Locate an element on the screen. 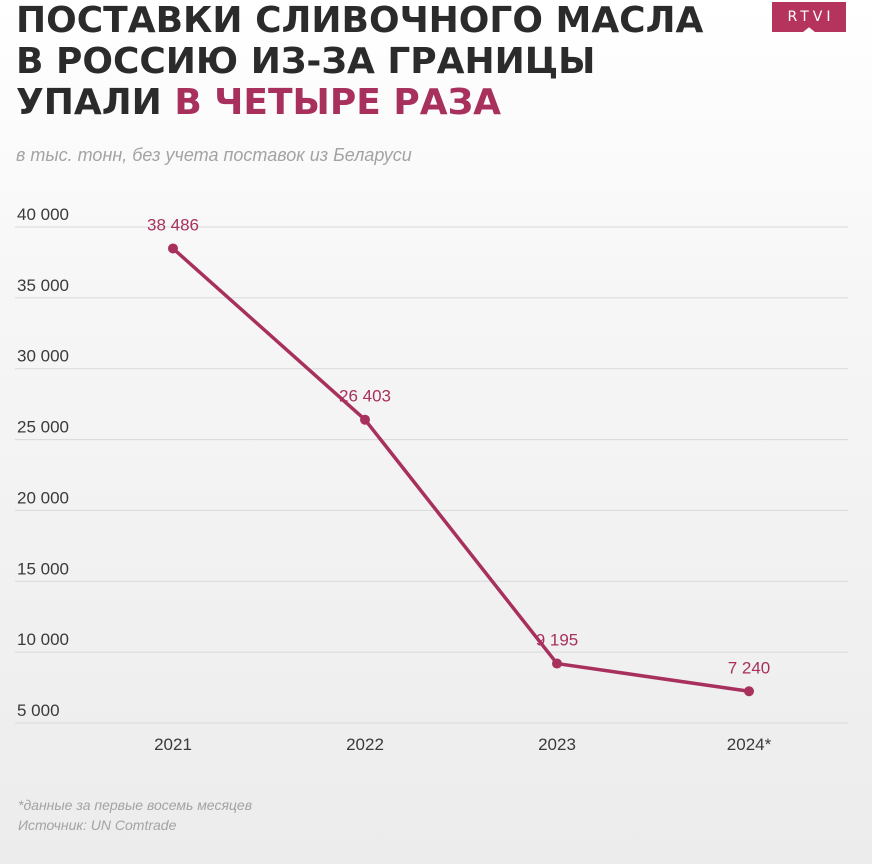  x-tick-label: 2022 is located at coordinates (365, 744).